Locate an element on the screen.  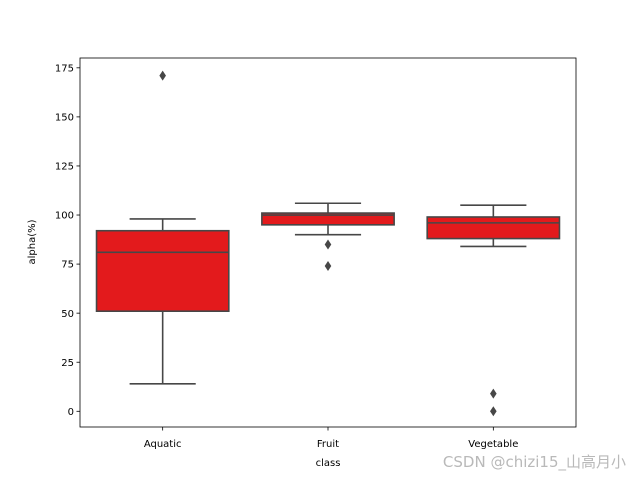
y-axis-label: alpha(%) is located at coordinates (32, 241).